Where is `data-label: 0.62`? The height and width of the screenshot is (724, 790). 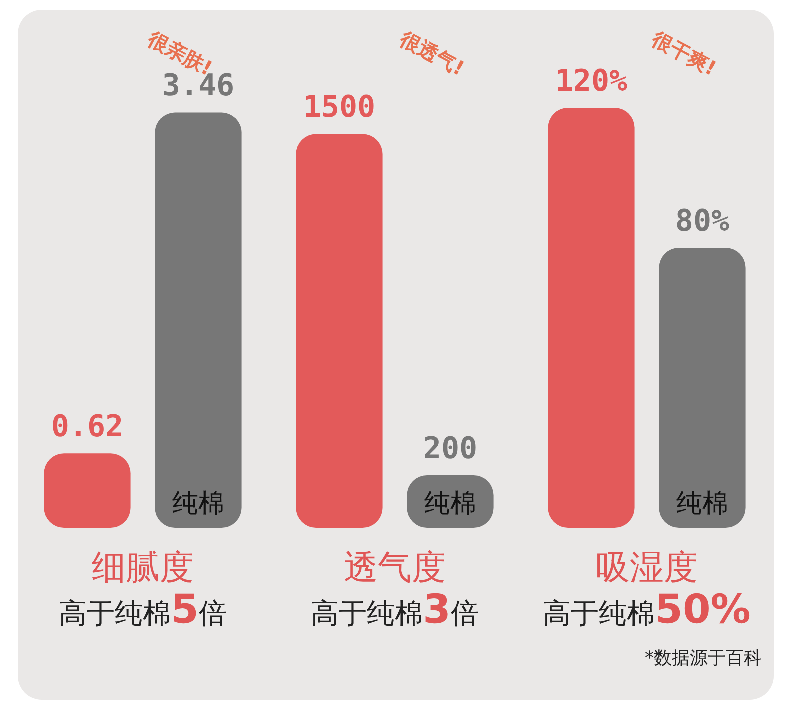 data-label: 0.62 is located at coordinates (87, 426).